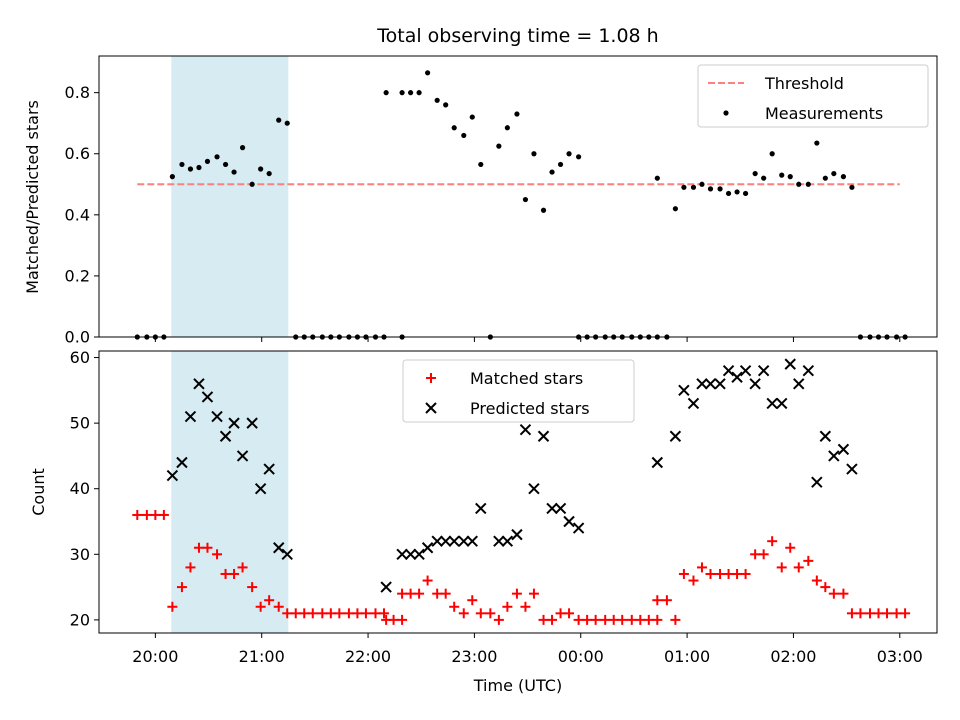 The height and width of the screenshot is (720, 960). What do you see at coordinates (77, 92) in the screenshot?
I see `y-tick-label: 0.8` at bounding box center [77, 92].